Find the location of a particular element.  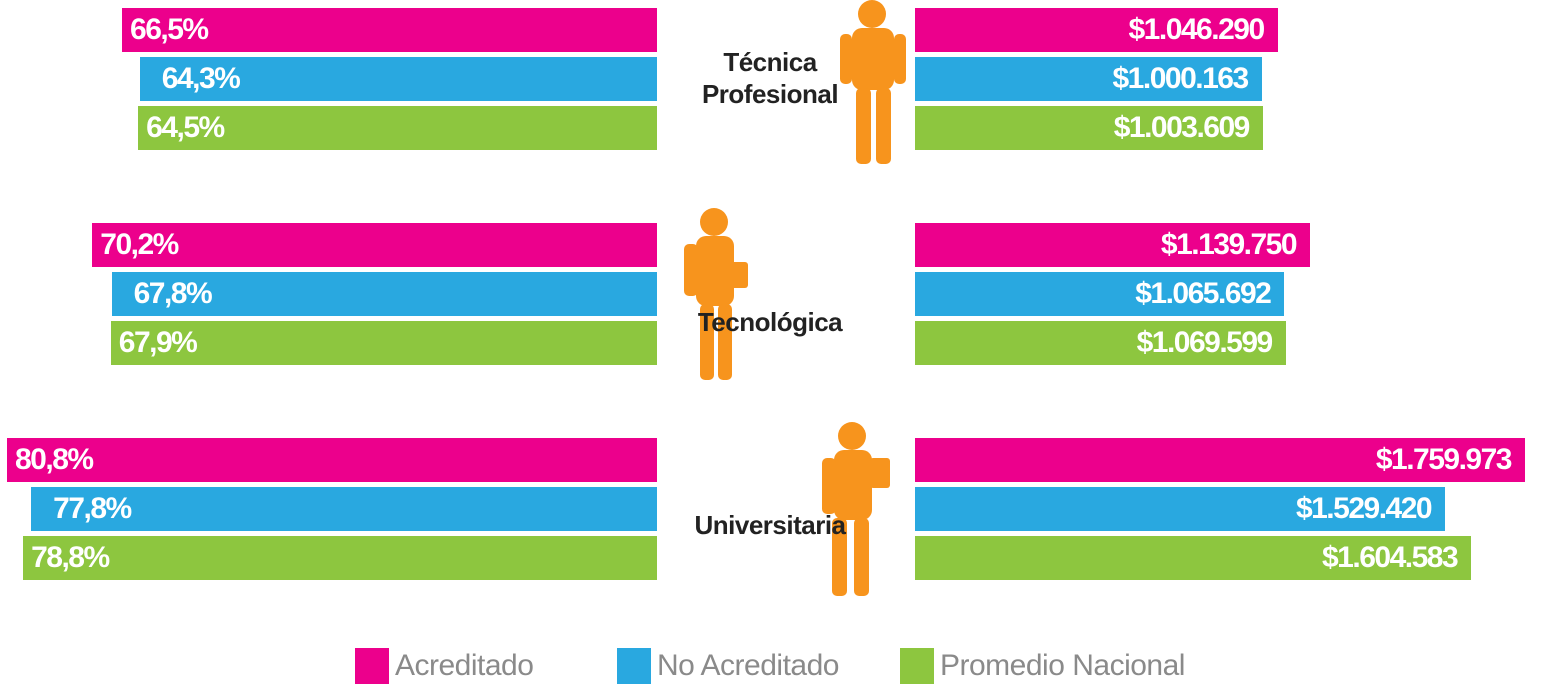

legend-label: Promedio Nacional is located at coordinates (1062, 665).